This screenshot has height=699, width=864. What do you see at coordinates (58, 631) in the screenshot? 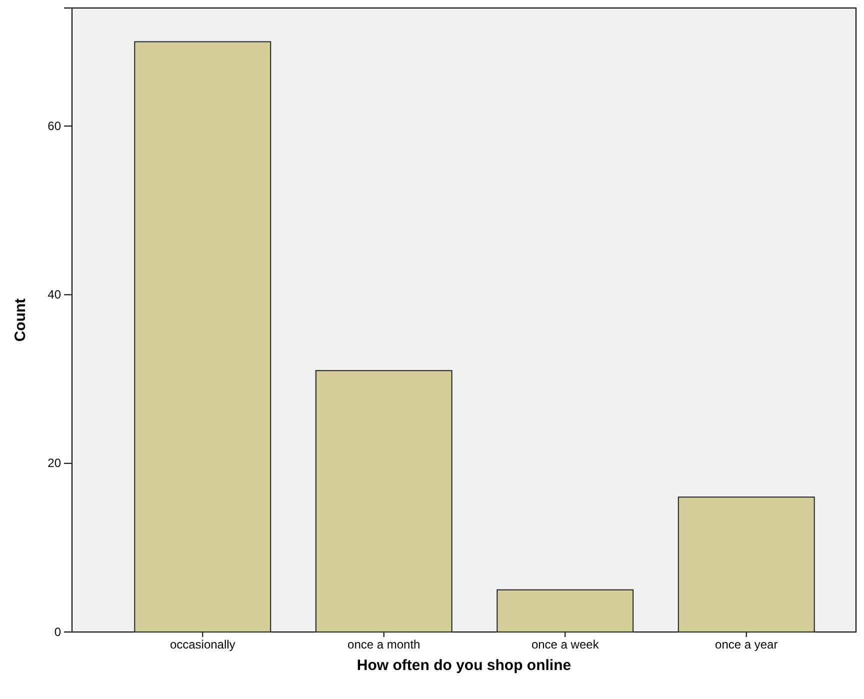
I see `y-tick-label: 0` at bounding box center [58, 631].